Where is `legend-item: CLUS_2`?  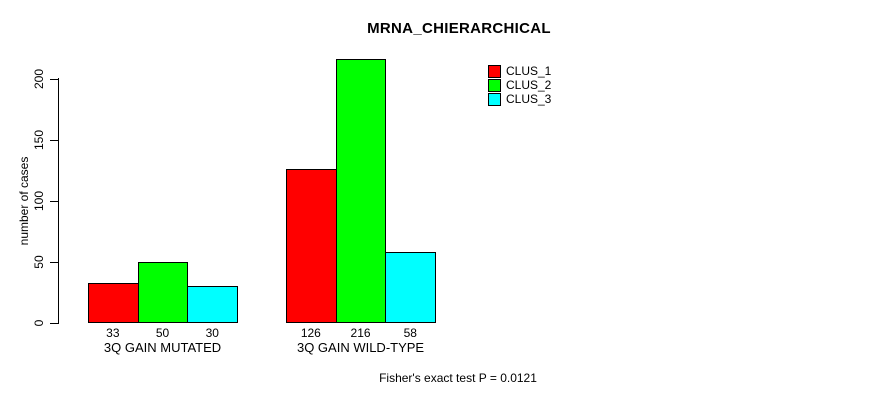
legend-item: CLUS_2 is located at coordinates (519, 85).